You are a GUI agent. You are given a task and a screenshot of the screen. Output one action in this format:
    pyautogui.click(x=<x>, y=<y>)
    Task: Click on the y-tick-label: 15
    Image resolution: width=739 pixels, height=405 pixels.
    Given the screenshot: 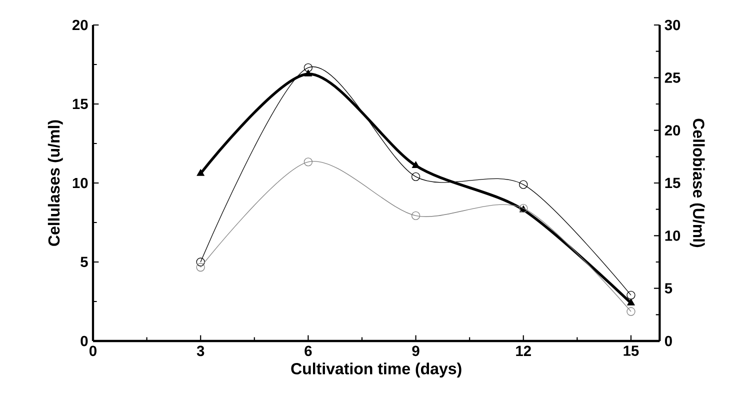 What is the action you would take?
    pyautogui.click(x=80, y=104)
    